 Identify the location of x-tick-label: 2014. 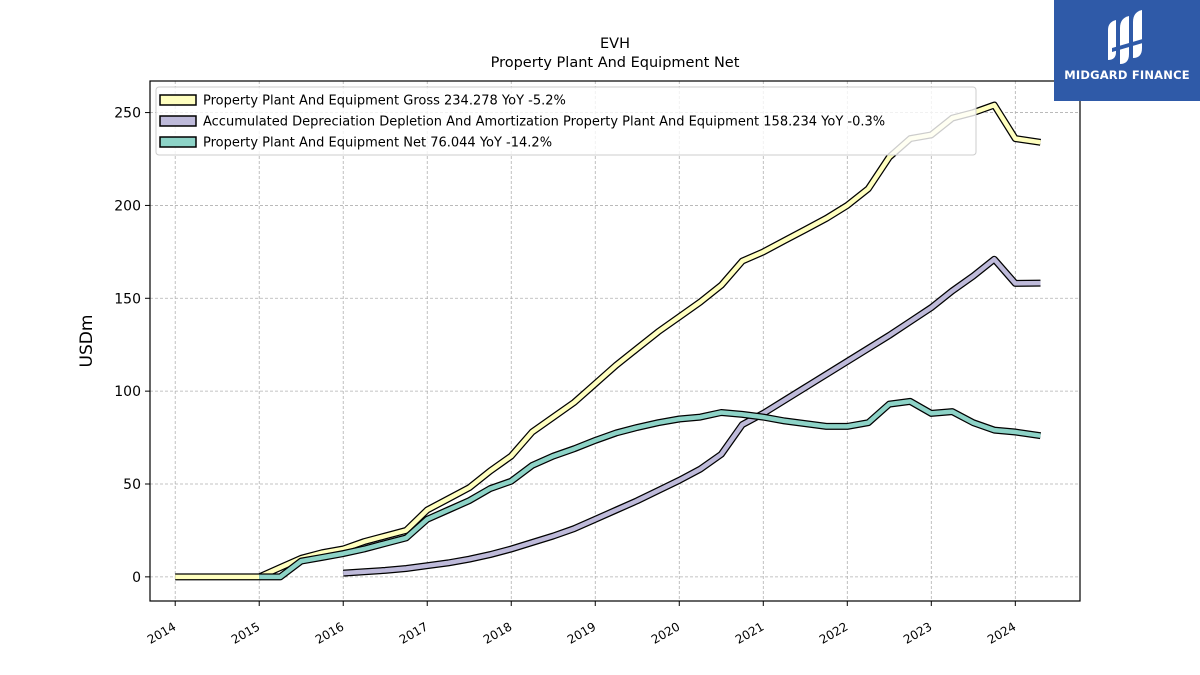
(161, 632).